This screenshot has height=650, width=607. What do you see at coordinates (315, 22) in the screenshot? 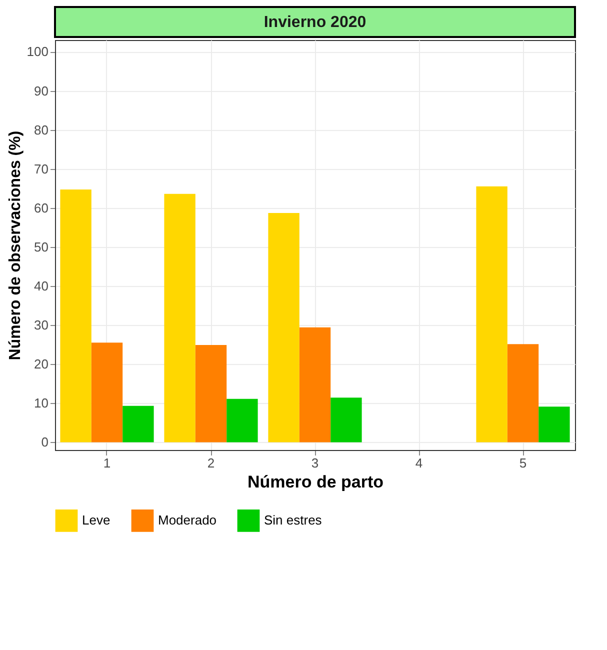
I see `chart-title: Invierno 2020` at bounding box center [315, 22].